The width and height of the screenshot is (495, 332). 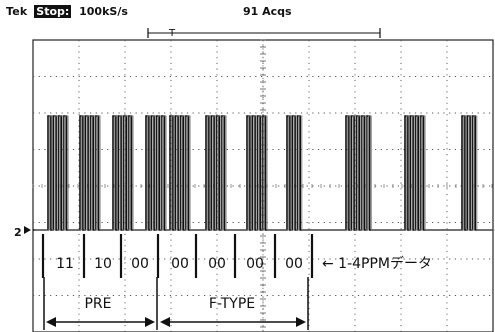 I want to click on symbol-labels: 11 10 00 00 00 00 00, so click(x=177, y=256).